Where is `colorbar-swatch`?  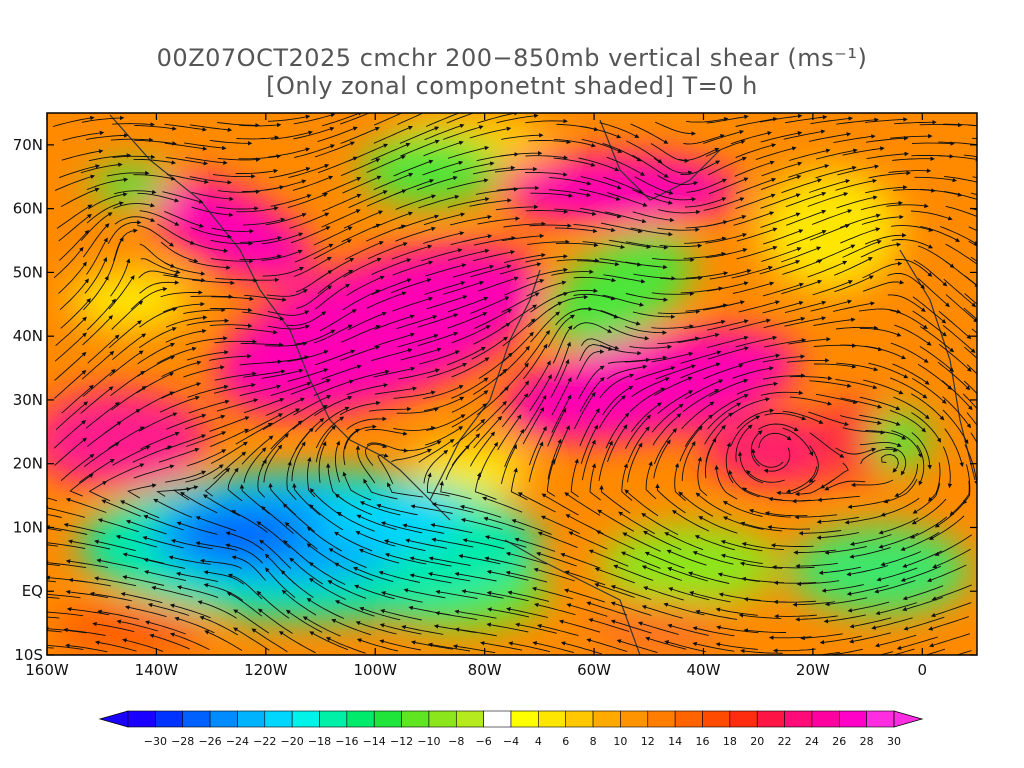
colorbar-swatch is located at coordinates (305, 719).